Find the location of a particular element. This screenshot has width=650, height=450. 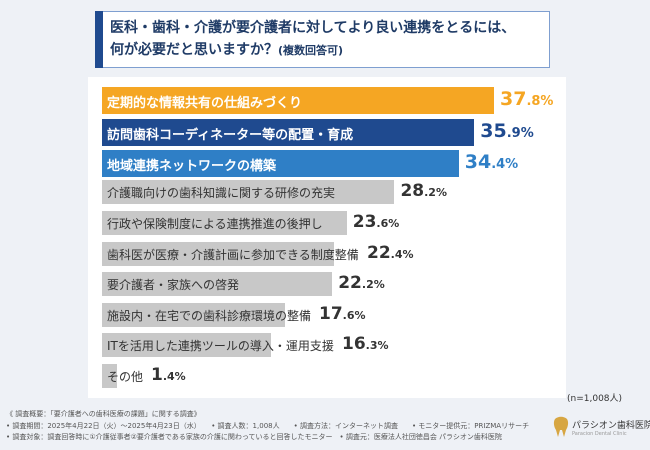

category-label-7: 要介護者・家族への啓発 is located at coordinates (173, 285).